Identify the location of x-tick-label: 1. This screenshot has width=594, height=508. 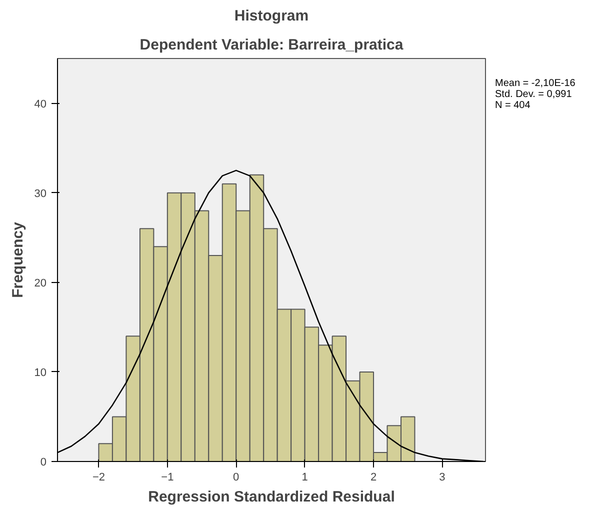
(305, 478).